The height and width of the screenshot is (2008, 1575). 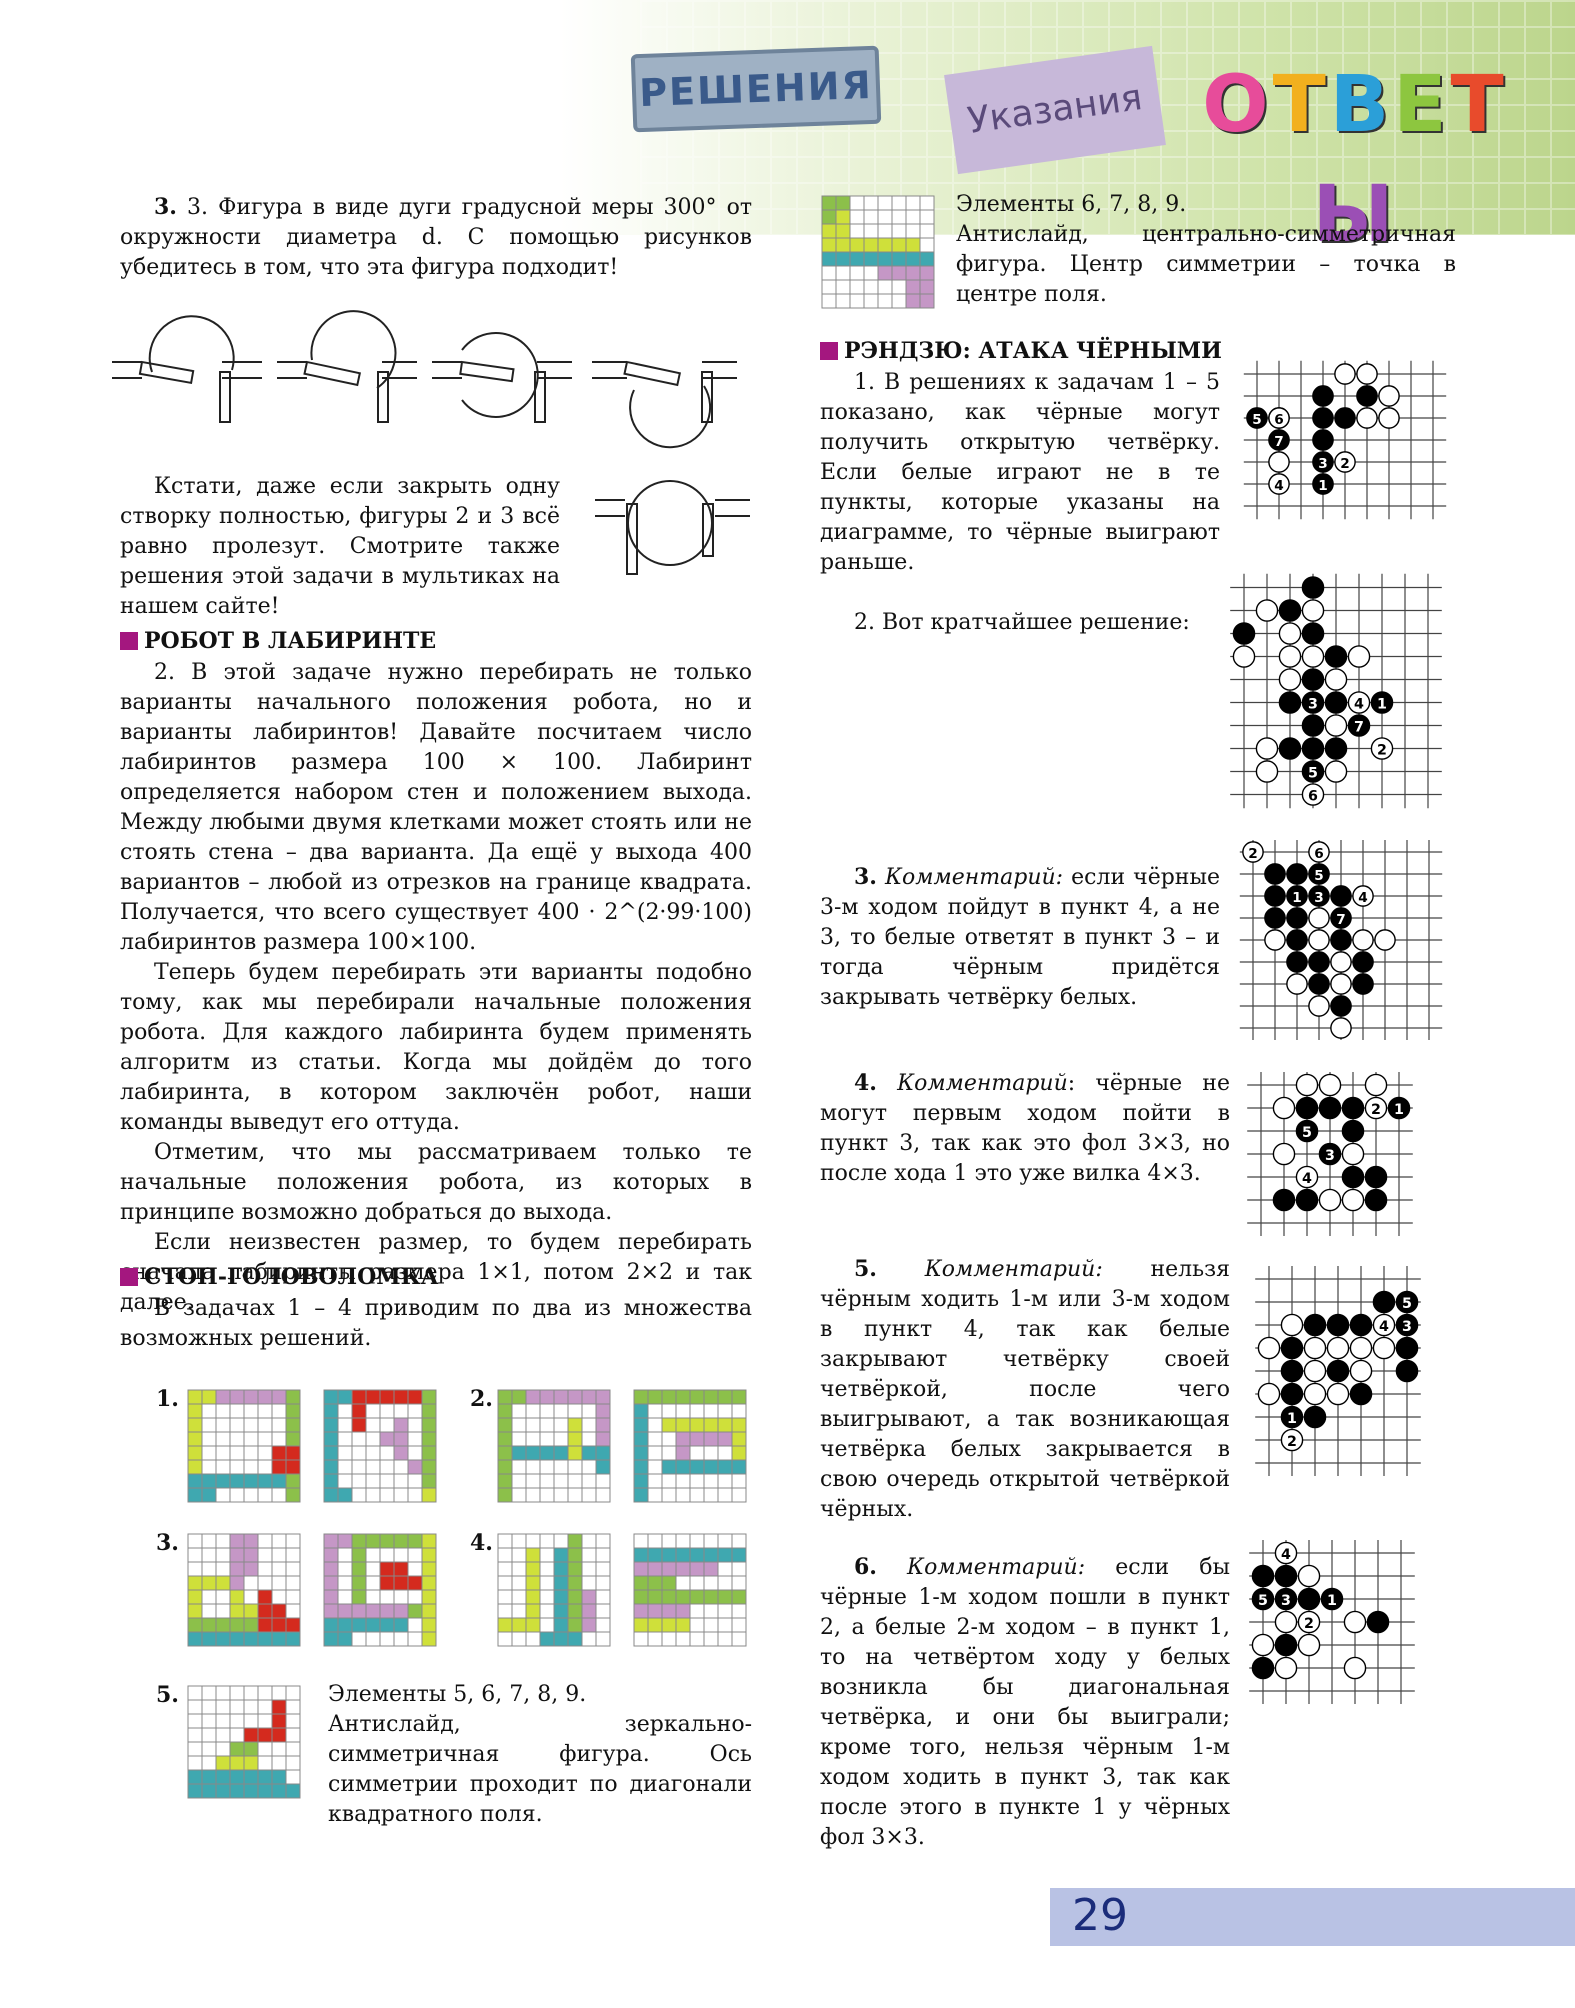 I want to click on stone-number: 3, so click(x=1330, y=1156).